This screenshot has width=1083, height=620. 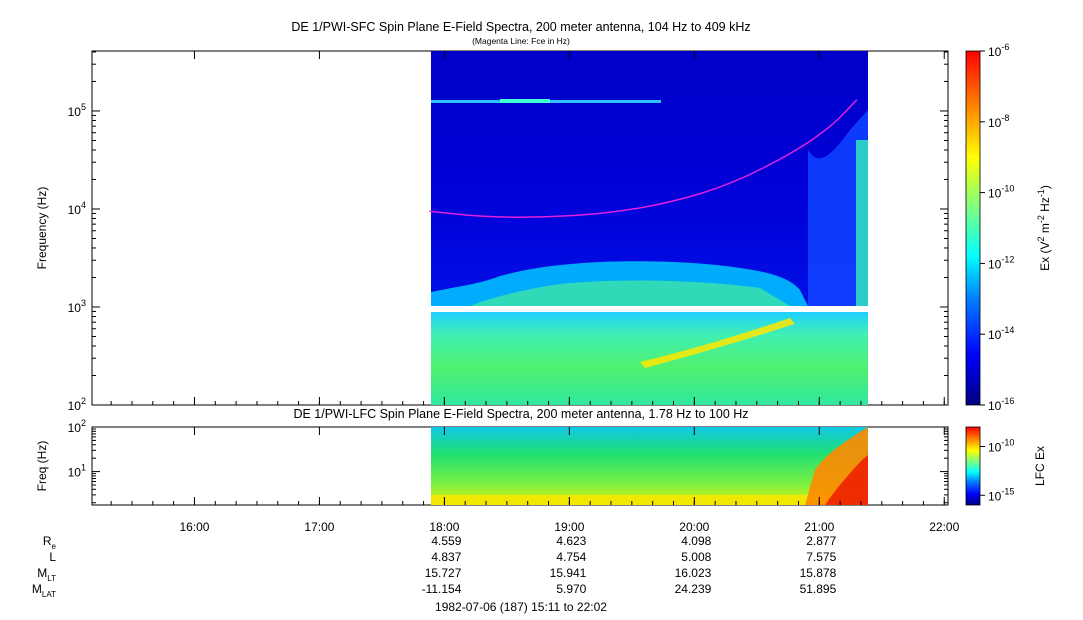 I want to click on top-spectrogram-lower-band, so click(x=649, y=358).